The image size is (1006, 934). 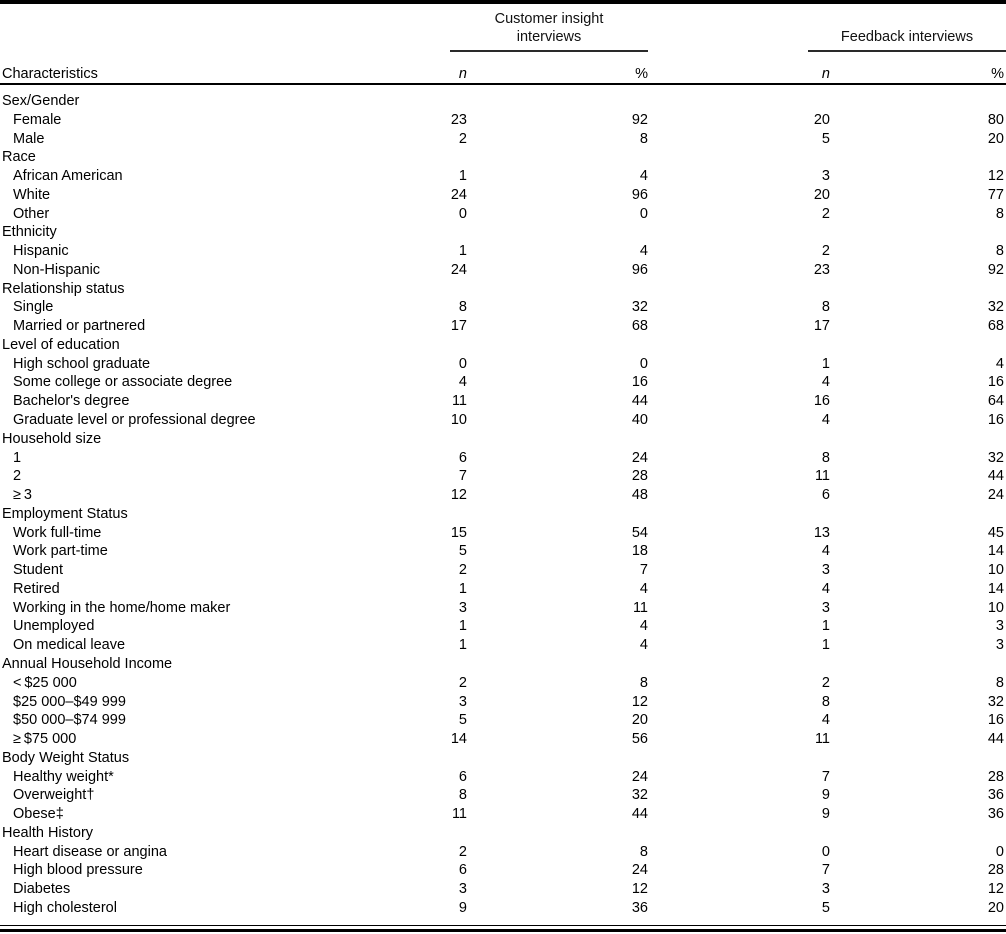 I want to click on row-label: White, so click(x=32, y=194).